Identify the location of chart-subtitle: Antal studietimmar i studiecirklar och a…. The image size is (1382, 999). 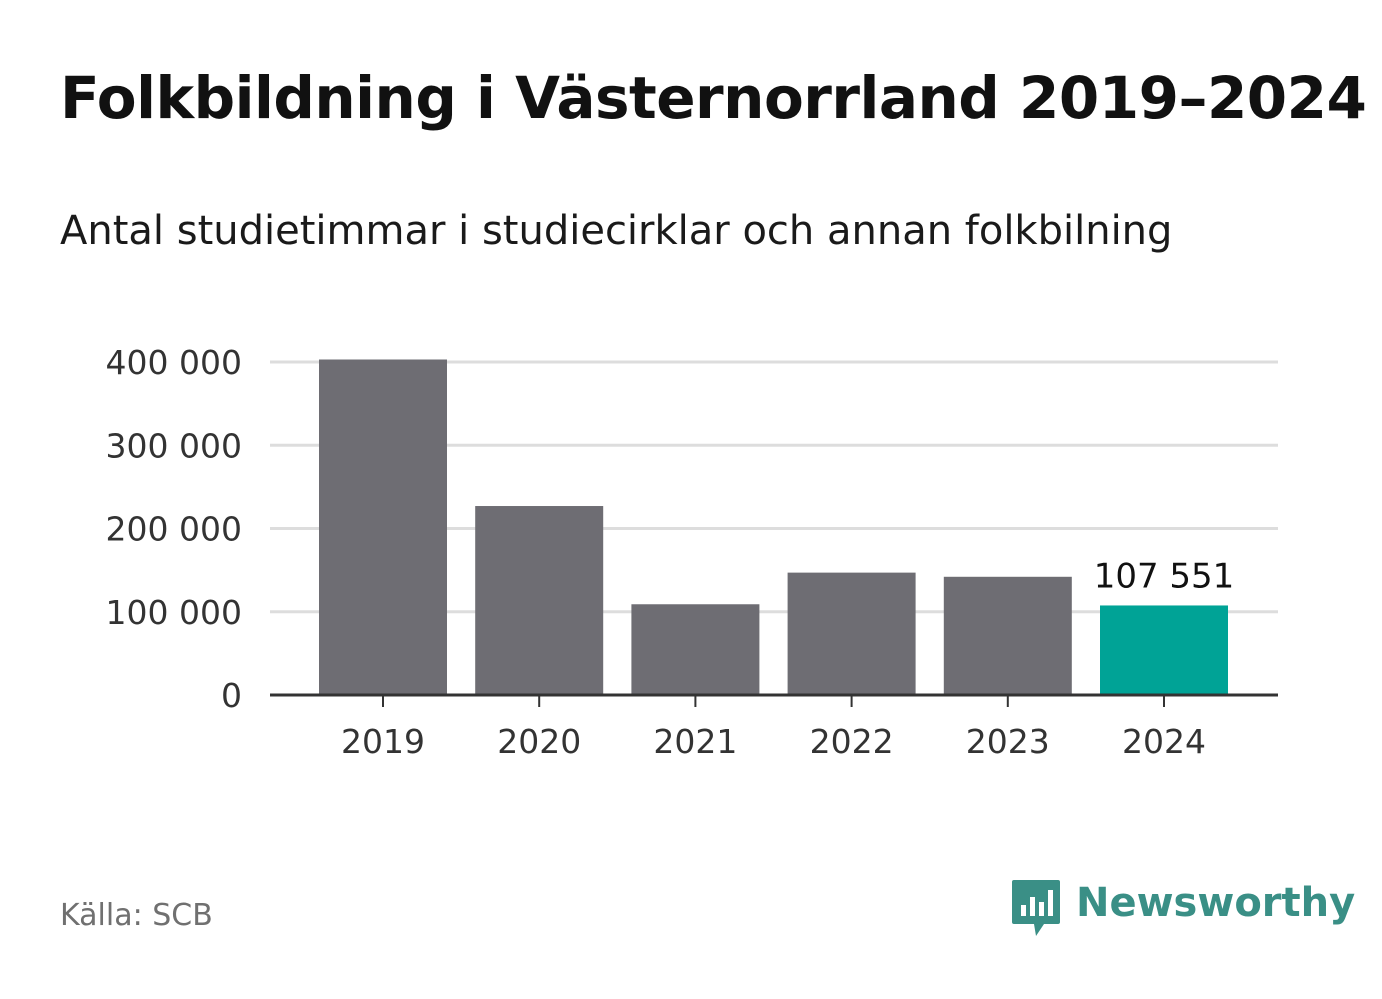
(616, 231).